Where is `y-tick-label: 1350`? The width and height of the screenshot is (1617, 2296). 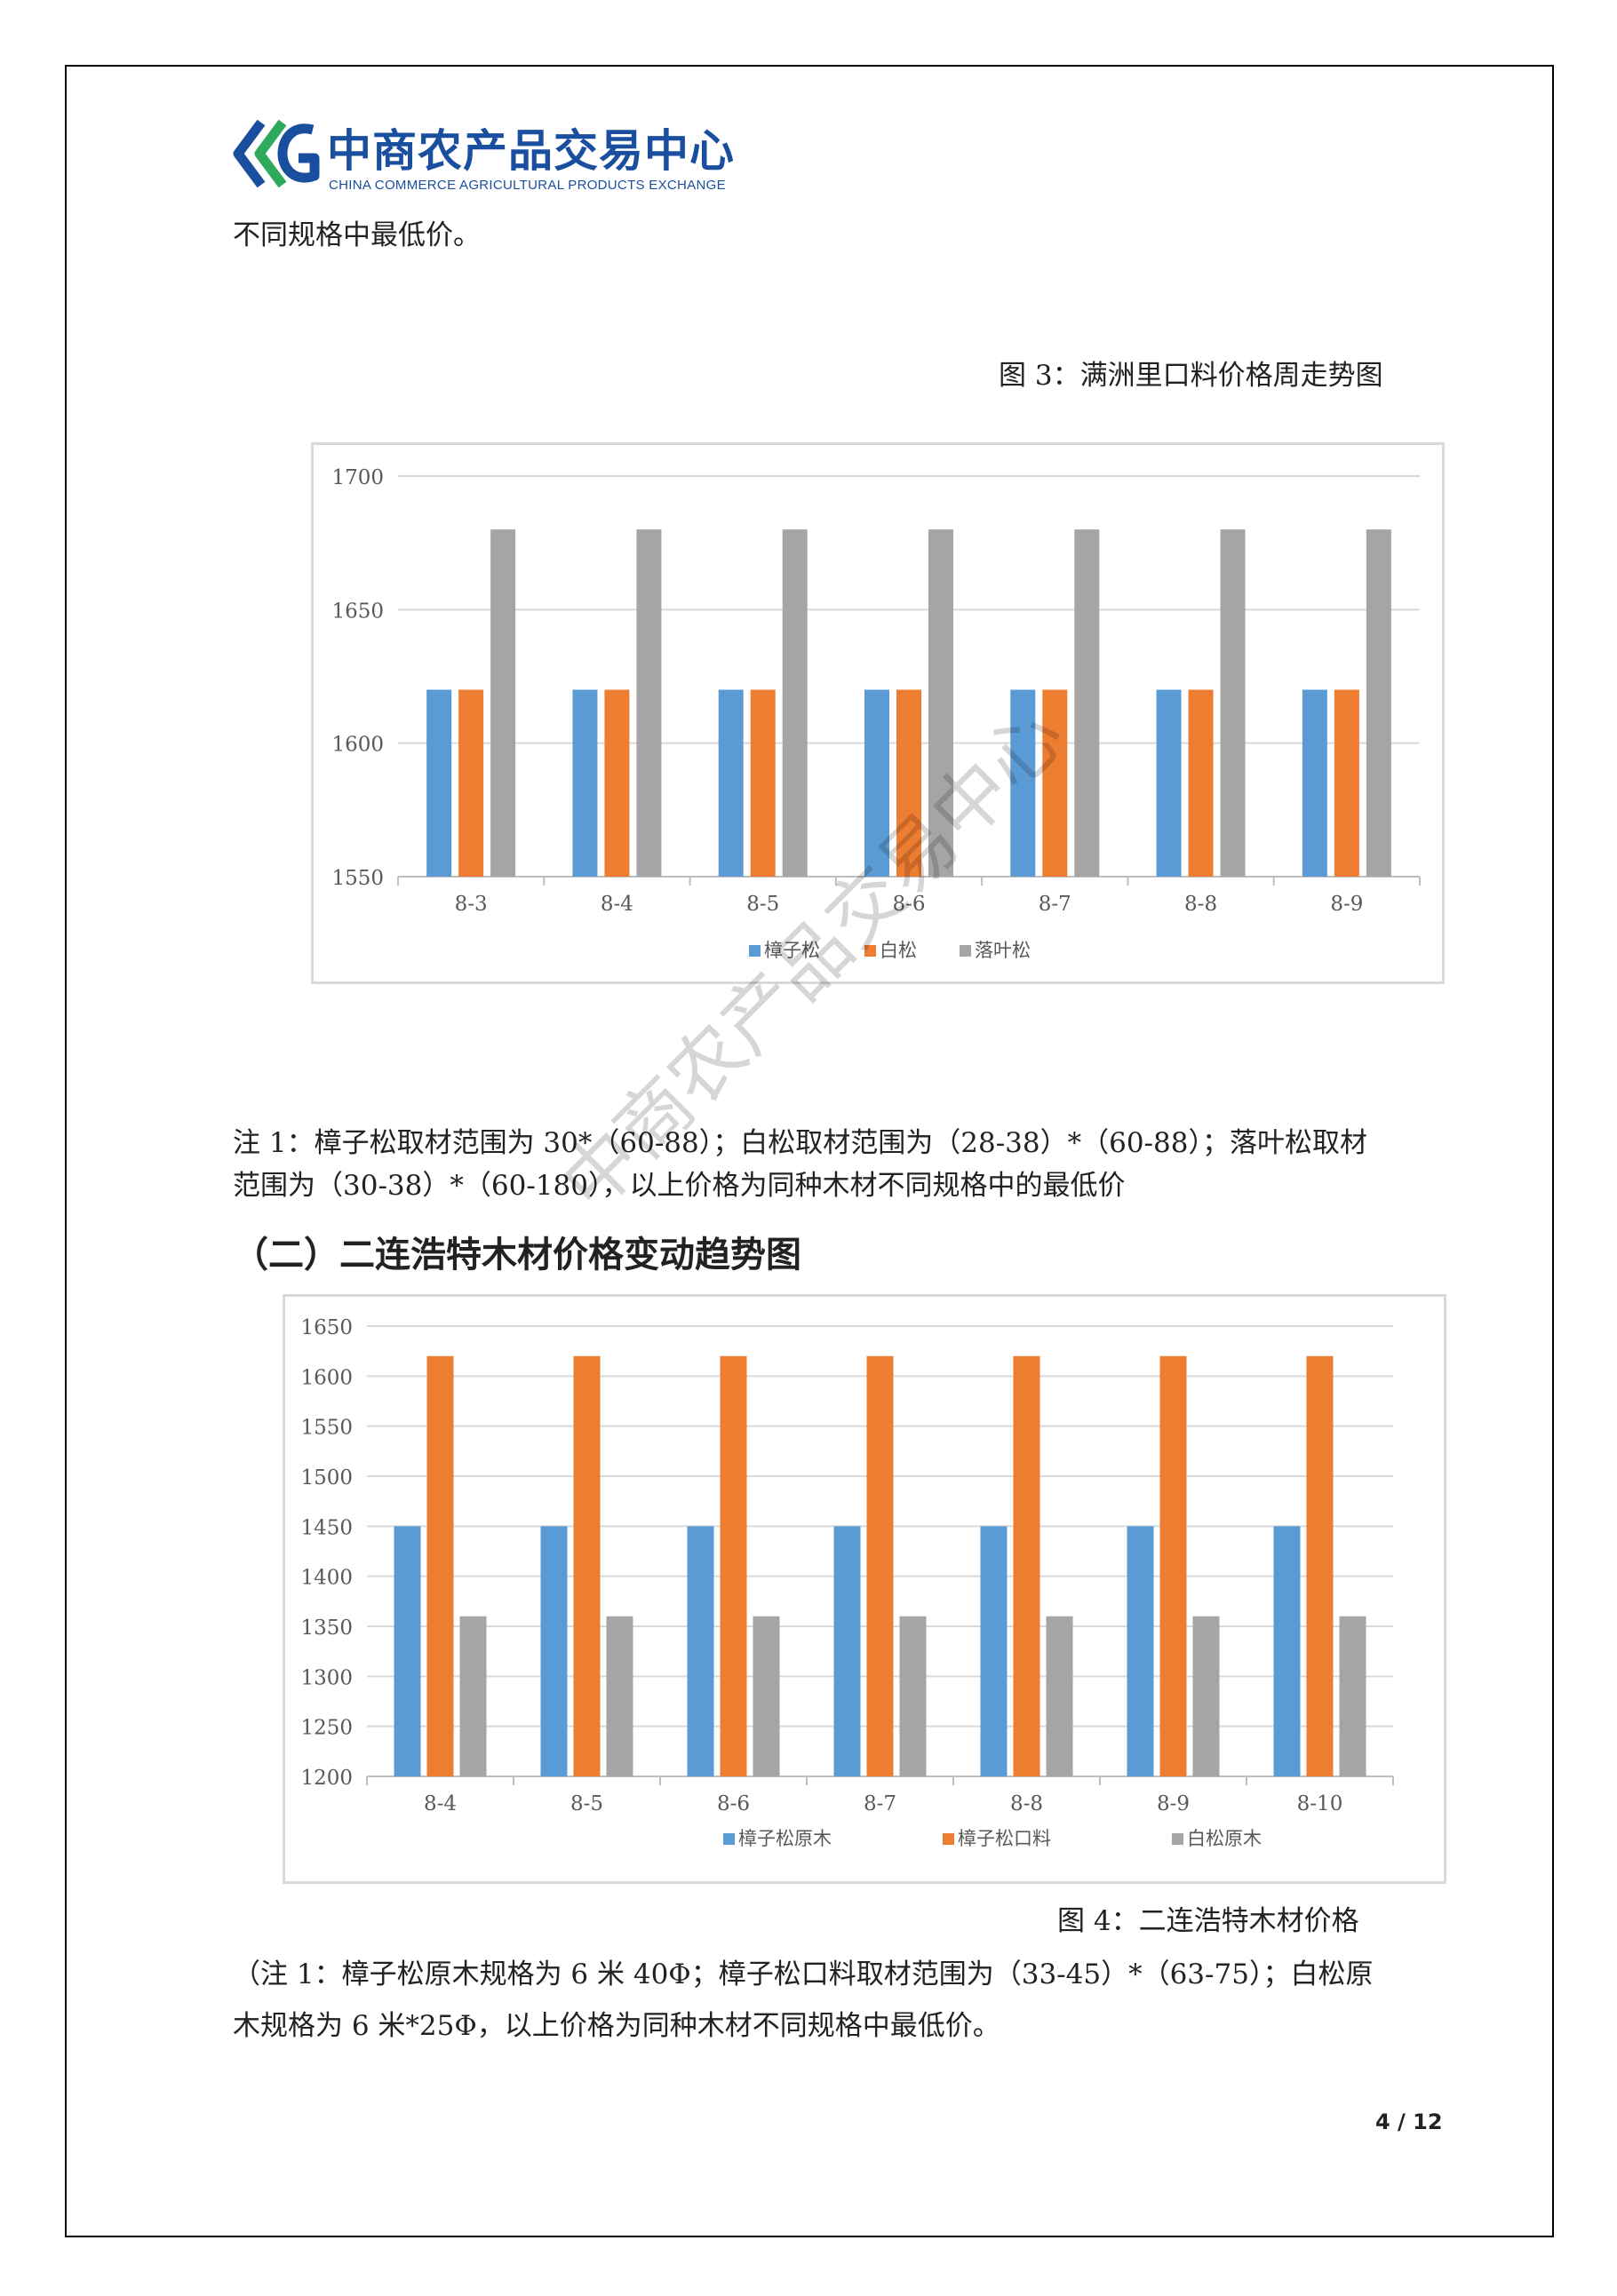
y-tick-label: 1350 is located at coordinates (326, 1628).